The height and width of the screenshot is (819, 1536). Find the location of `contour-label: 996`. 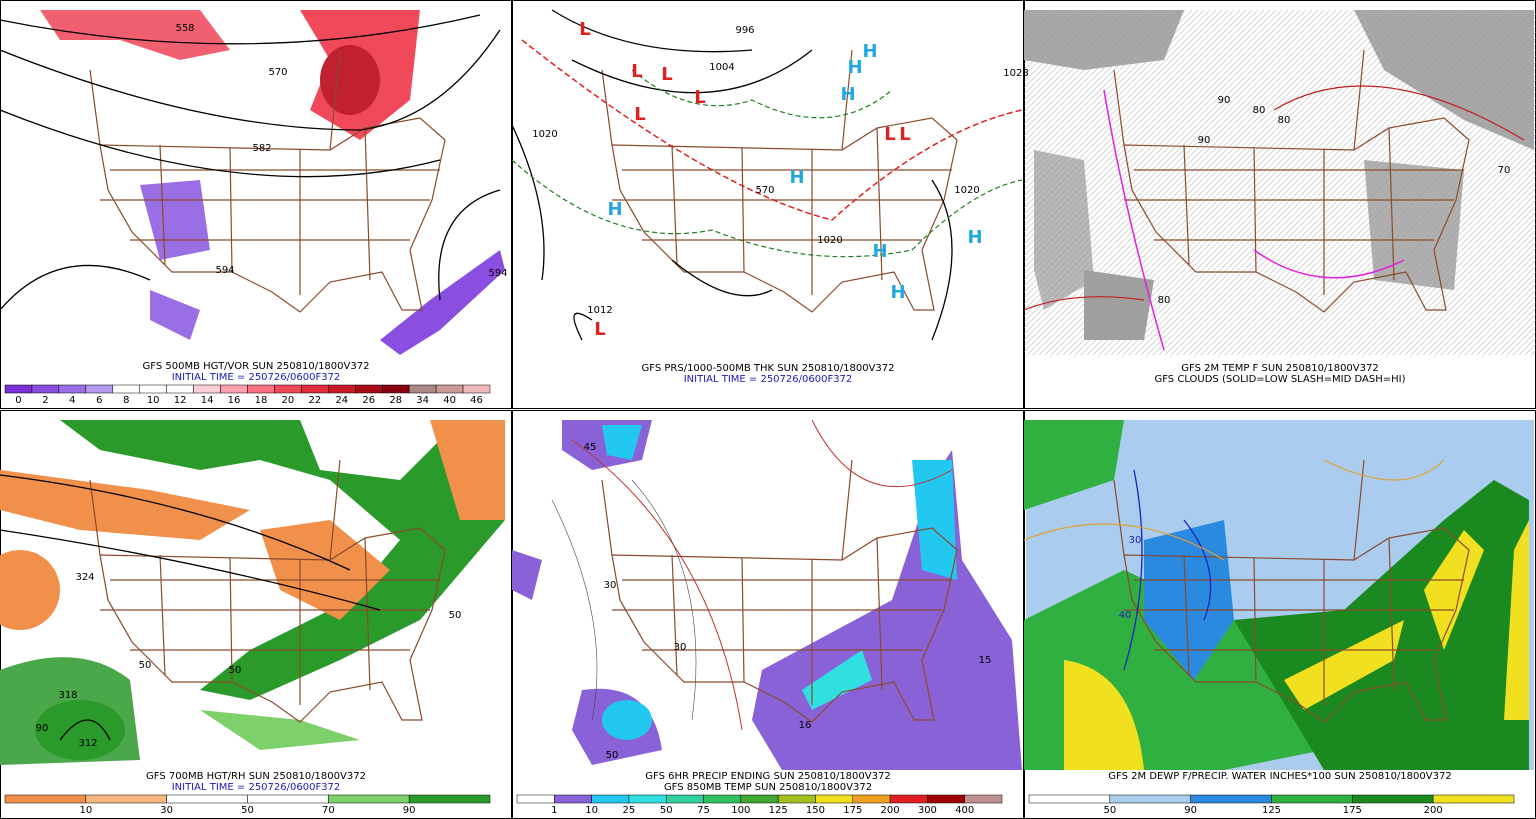

contour-label: 996 is located at coordinates (744, 30).